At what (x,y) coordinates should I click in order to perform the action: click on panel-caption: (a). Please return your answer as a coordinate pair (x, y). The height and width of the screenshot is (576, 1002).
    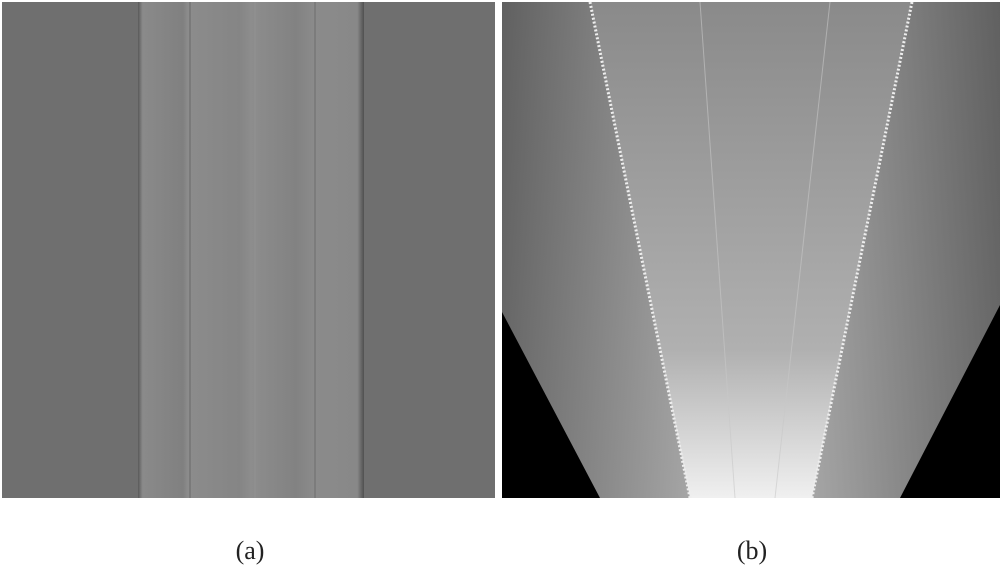
    Looking at the image, I should click on (250, 550).